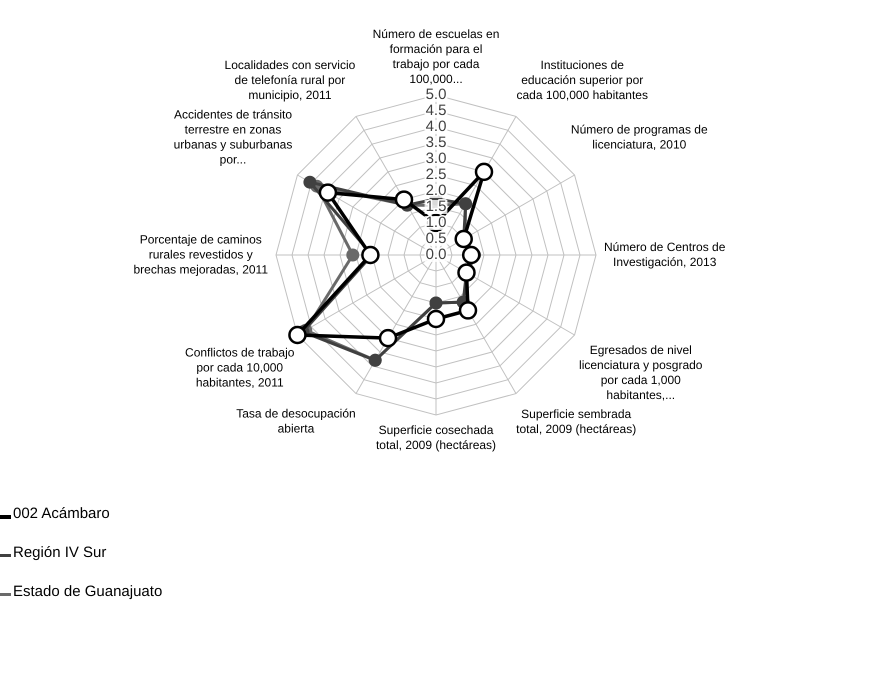 This screenshot has height=680, width=872. I want to click on y-tick-label: 2.0, so click(436, 191).